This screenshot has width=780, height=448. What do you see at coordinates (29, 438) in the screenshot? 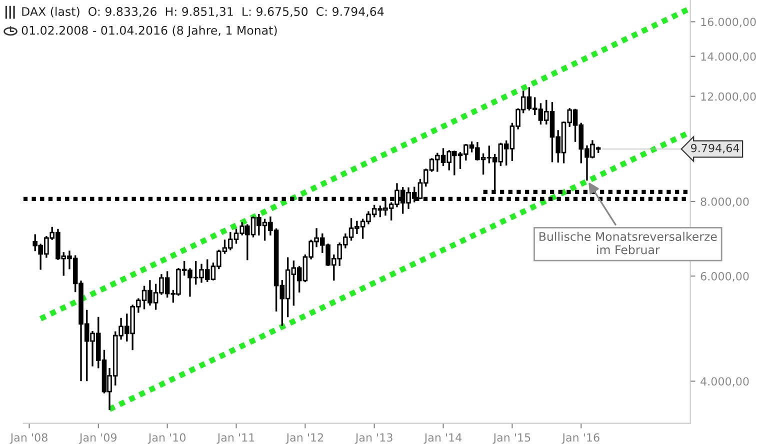
I see `x-tick-label: Jan '08` at bounding box center [29, 438].